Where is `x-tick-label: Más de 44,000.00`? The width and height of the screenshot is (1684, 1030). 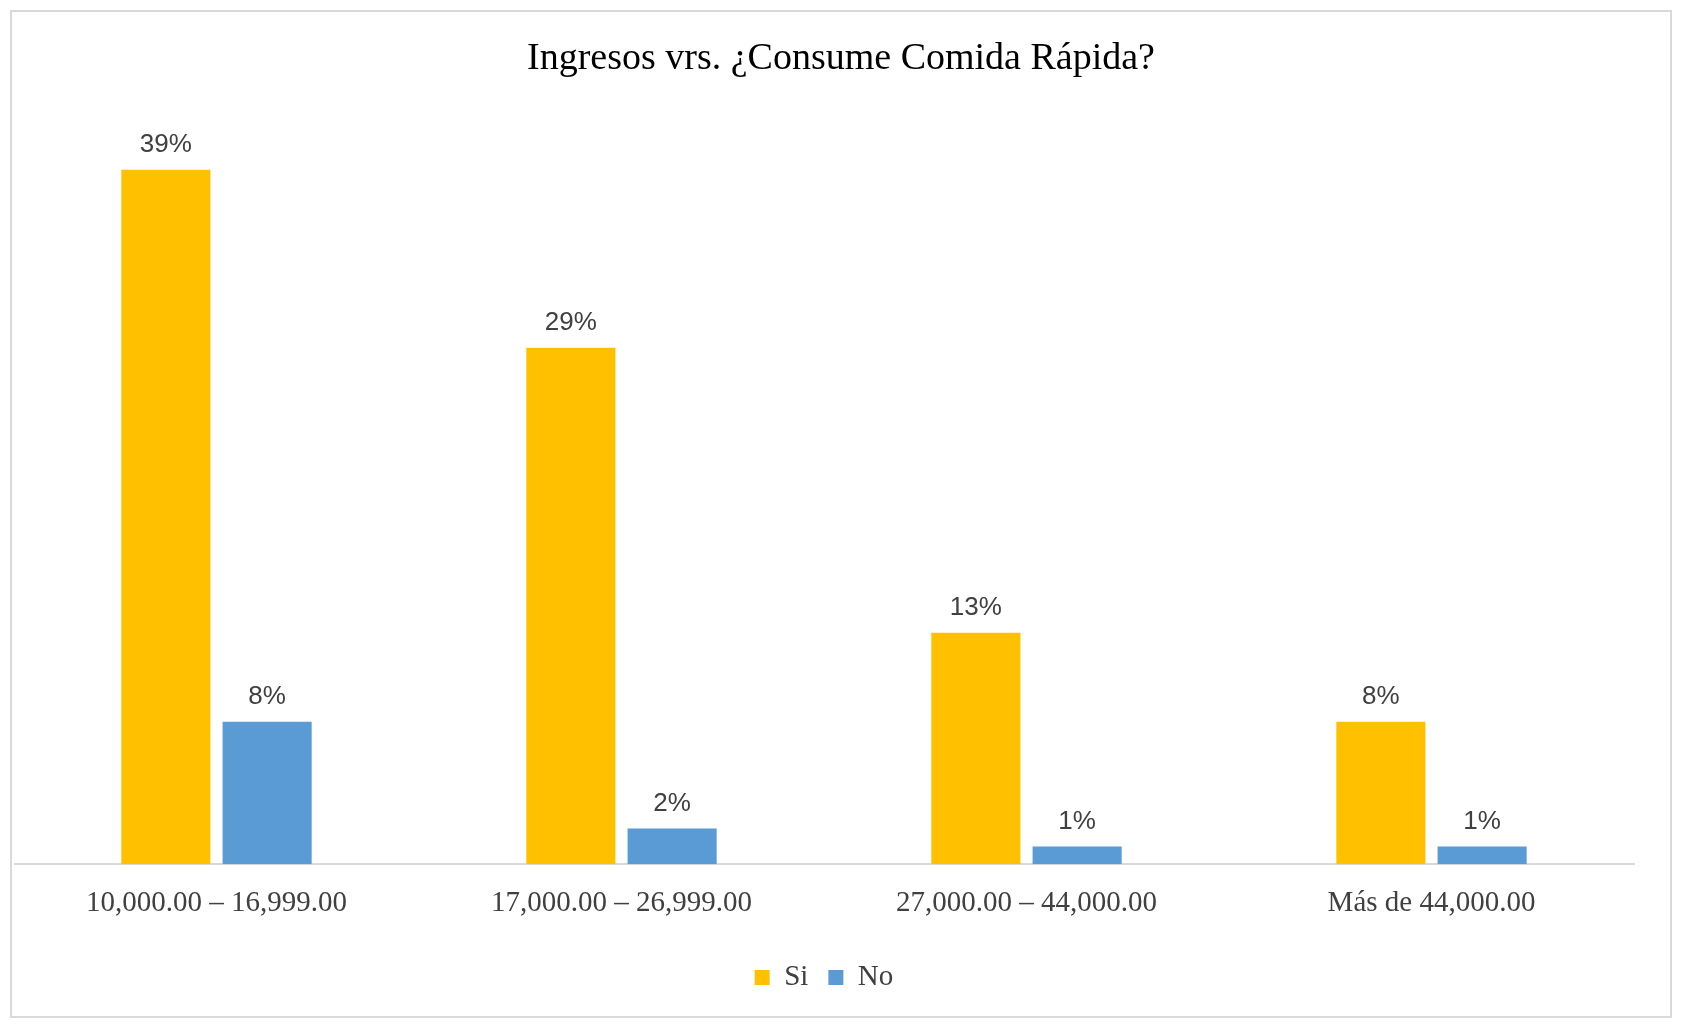
x-tick-label: Más de 44,000.00 is located at coordinates (1431, 901).